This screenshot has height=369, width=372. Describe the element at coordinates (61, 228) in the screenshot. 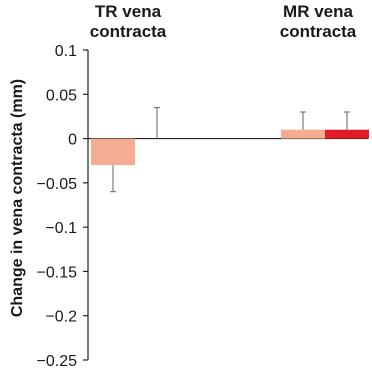

I see `y-tick-label: −0.1` at that location.